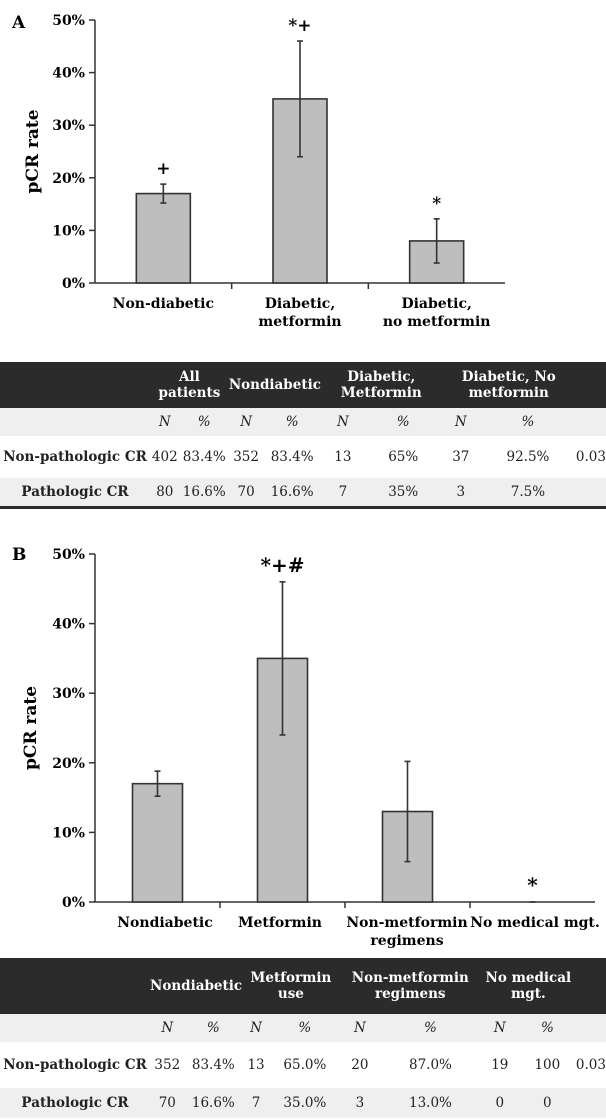 The height and width of the screenshot is (1120, 606). I want to click on table-cell: 402, so click(164, 457).